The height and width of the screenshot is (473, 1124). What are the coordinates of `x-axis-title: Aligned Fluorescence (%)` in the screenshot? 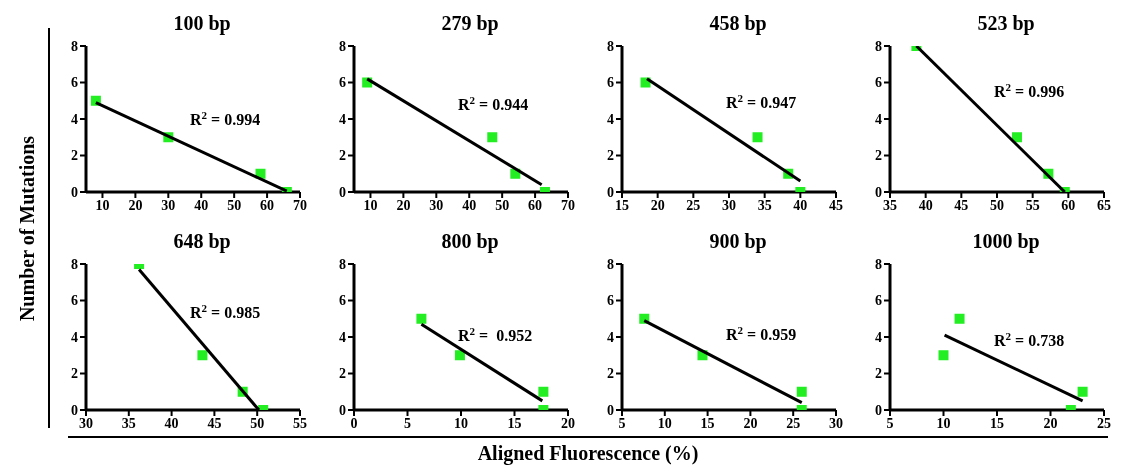 It's located at (588, 450).